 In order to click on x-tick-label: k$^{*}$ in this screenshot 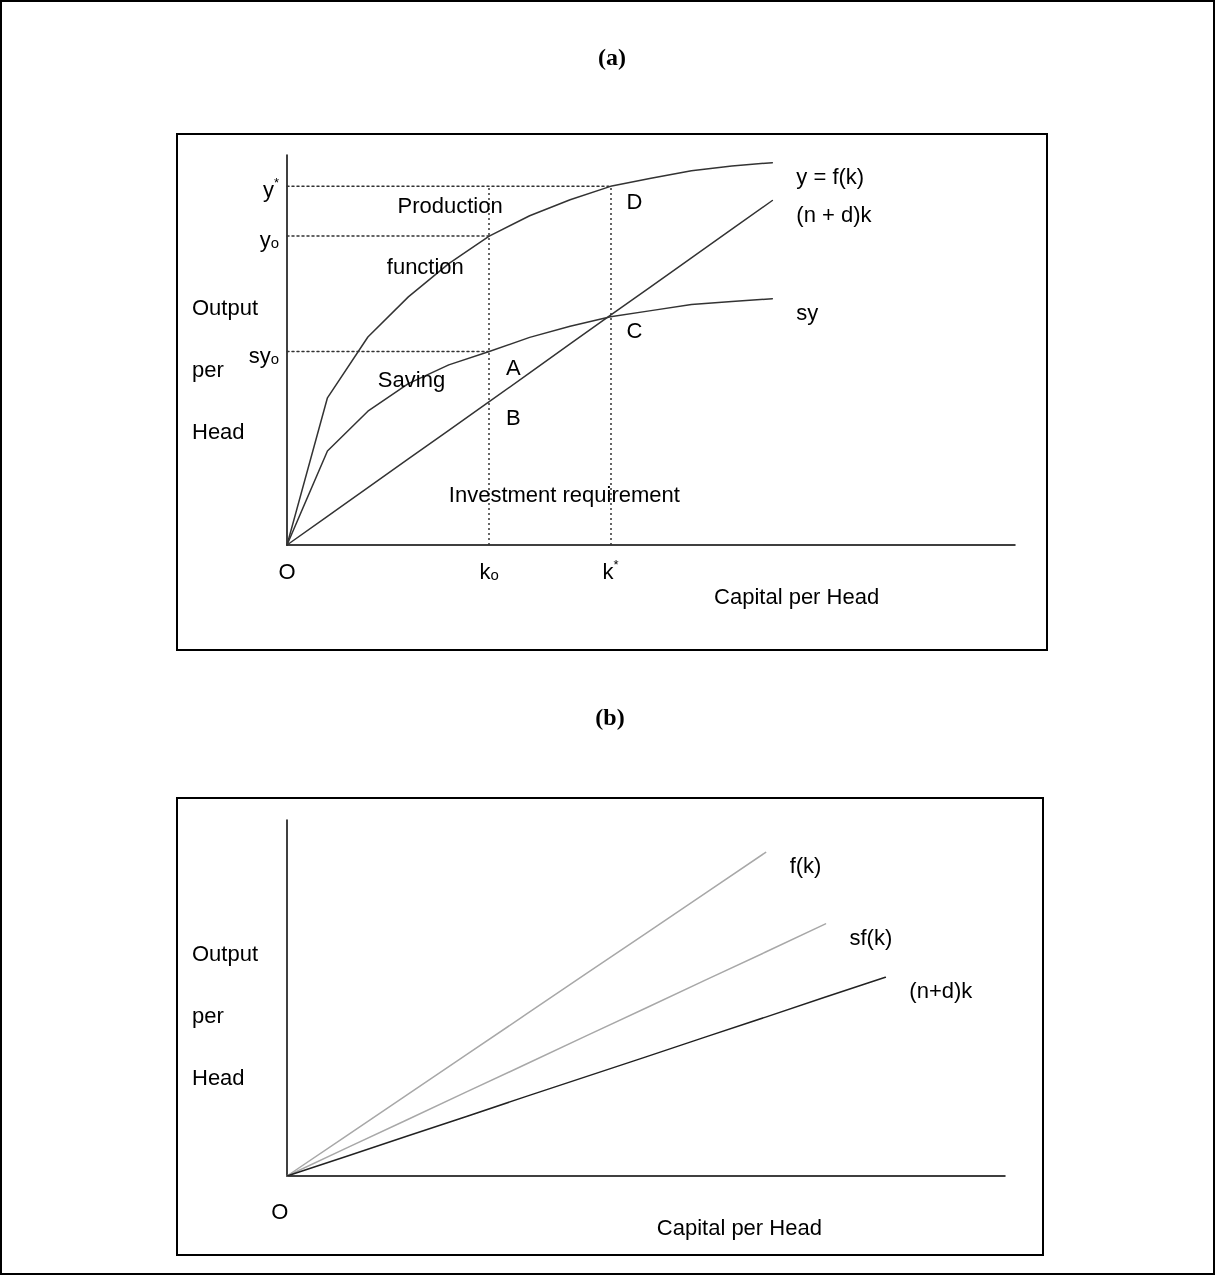, I will do `click(610, 570)`.